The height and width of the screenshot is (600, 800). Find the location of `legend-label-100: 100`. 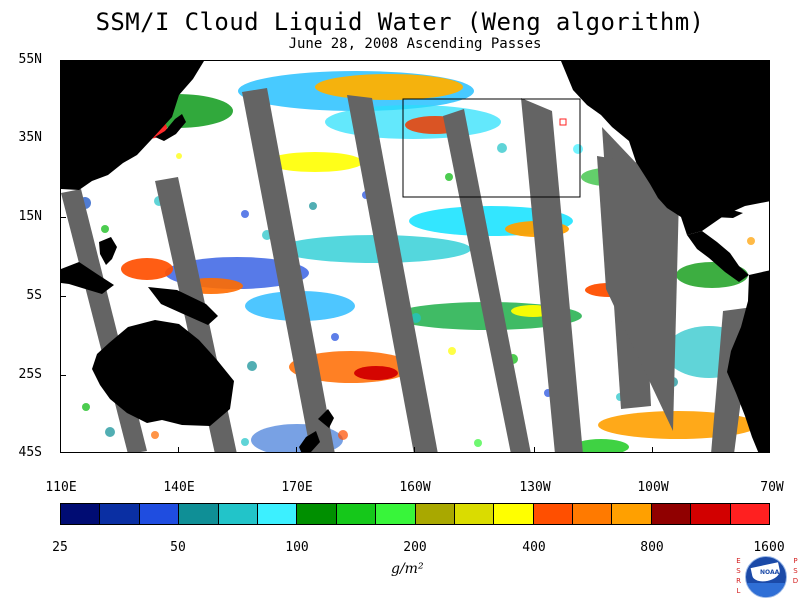

legend-label-100: 100 is located at coordinates (297, 547).